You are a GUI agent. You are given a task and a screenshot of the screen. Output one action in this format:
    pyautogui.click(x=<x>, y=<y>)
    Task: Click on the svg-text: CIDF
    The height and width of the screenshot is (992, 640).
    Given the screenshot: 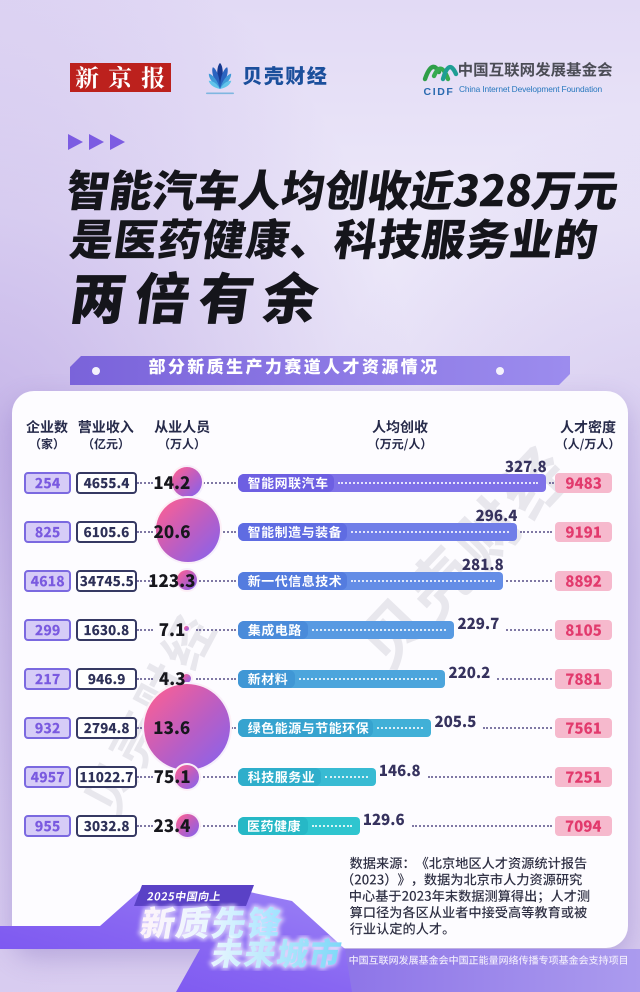 What is the action you would take?
    pyautogui.click(x=439, y=92)
    